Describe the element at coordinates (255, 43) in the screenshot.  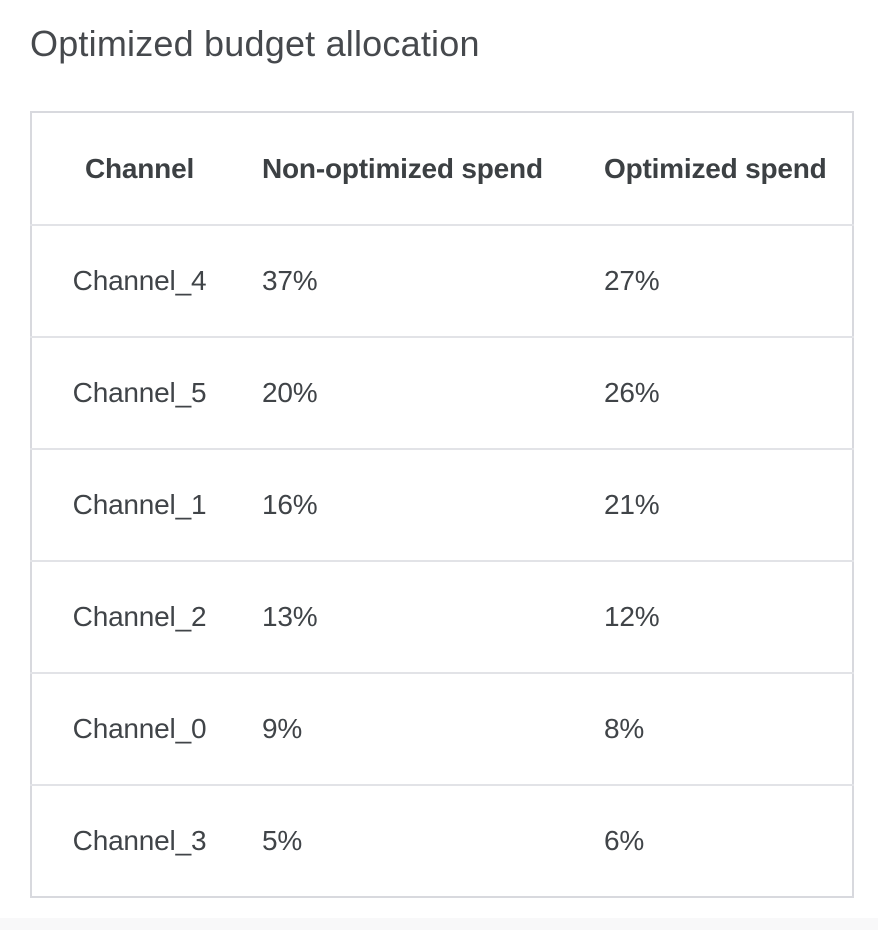
I see `page-title: Optimized budget allocation` at that location.